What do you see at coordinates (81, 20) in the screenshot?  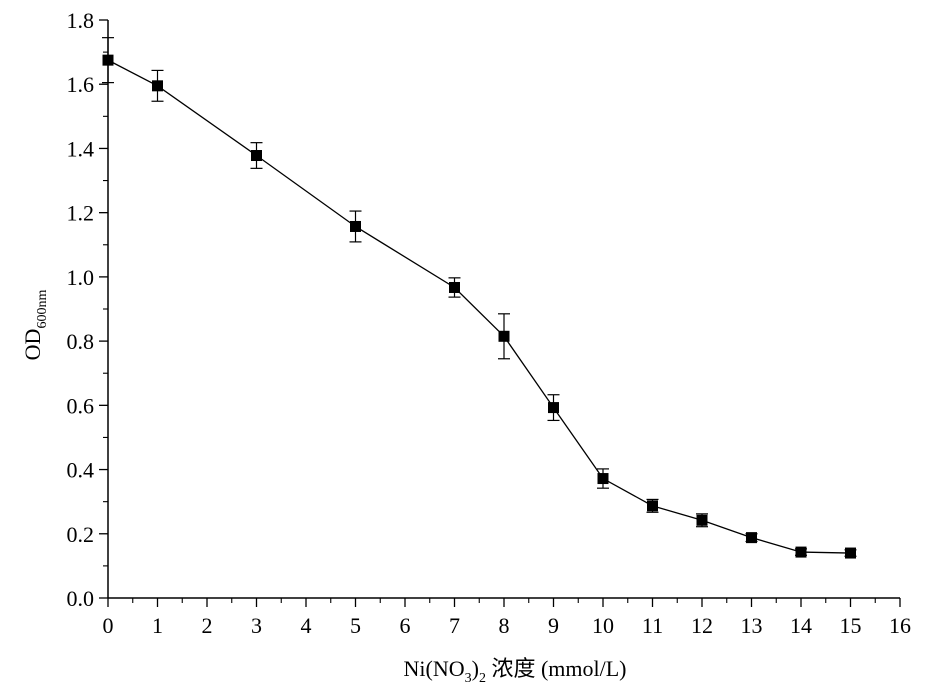 I see `y-tick-label: 1.8` at bounding box center [81, 20].